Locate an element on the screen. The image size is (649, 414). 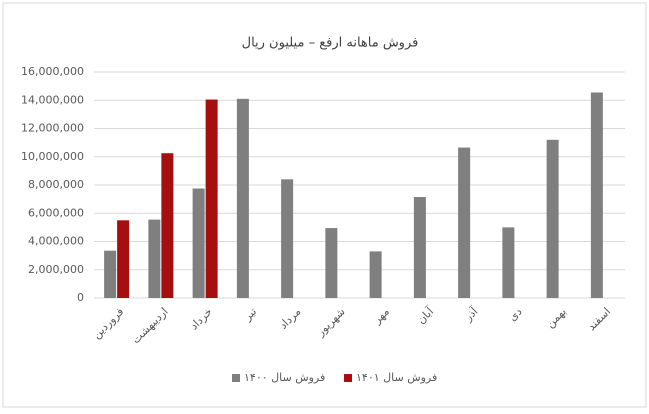
y-tick-label: 4,000,000 is located at coordinates (56, 241).